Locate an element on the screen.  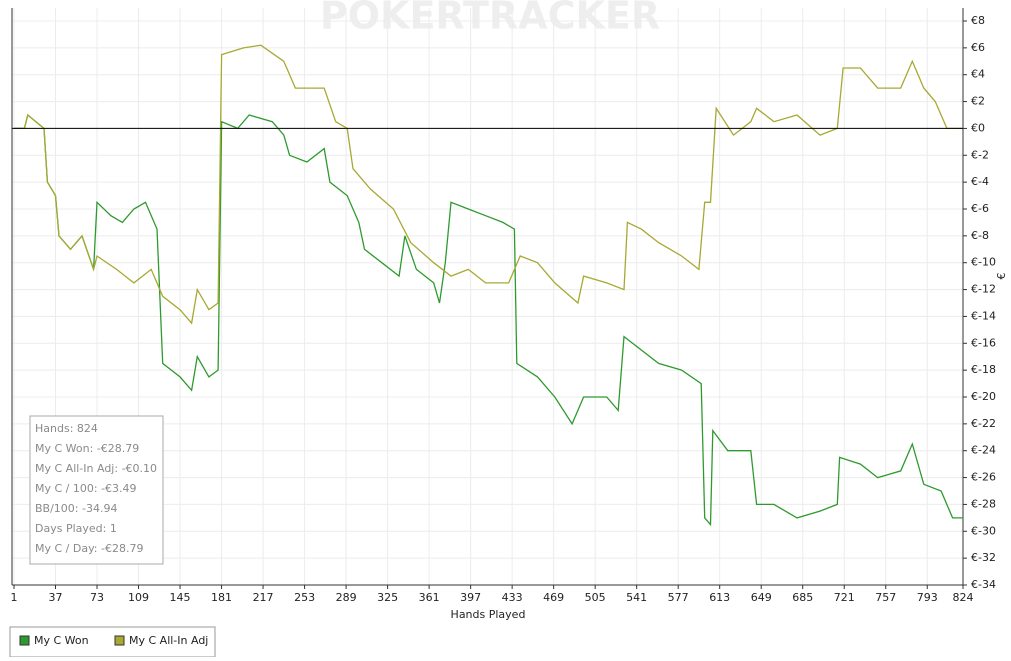
x-tick-label: 757 is located at coordinates (885, 597).